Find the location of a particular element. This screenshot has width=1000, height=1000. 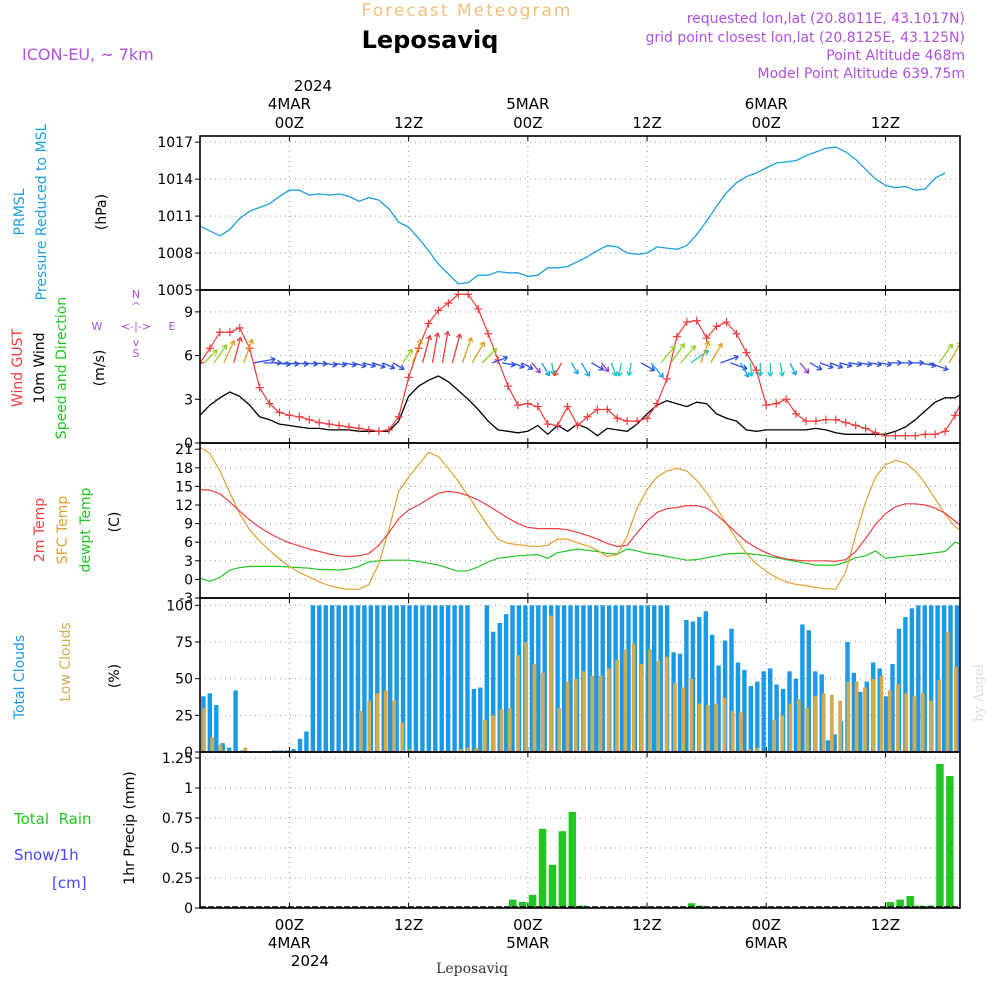

bottom-hour-label: 12Z is located at coordinates (885, 925).